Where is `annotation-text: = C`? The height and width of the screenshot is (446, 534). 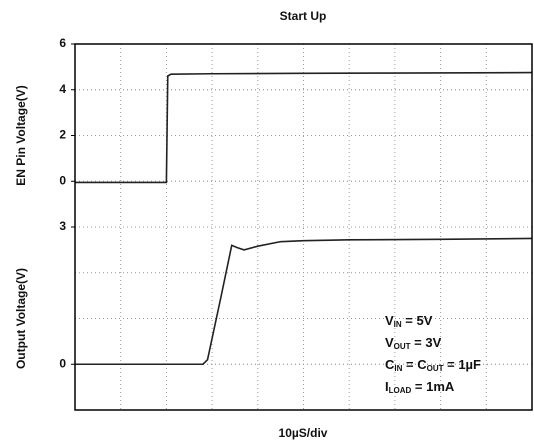
annotation-text: = C is located at coordinates (414, 364).